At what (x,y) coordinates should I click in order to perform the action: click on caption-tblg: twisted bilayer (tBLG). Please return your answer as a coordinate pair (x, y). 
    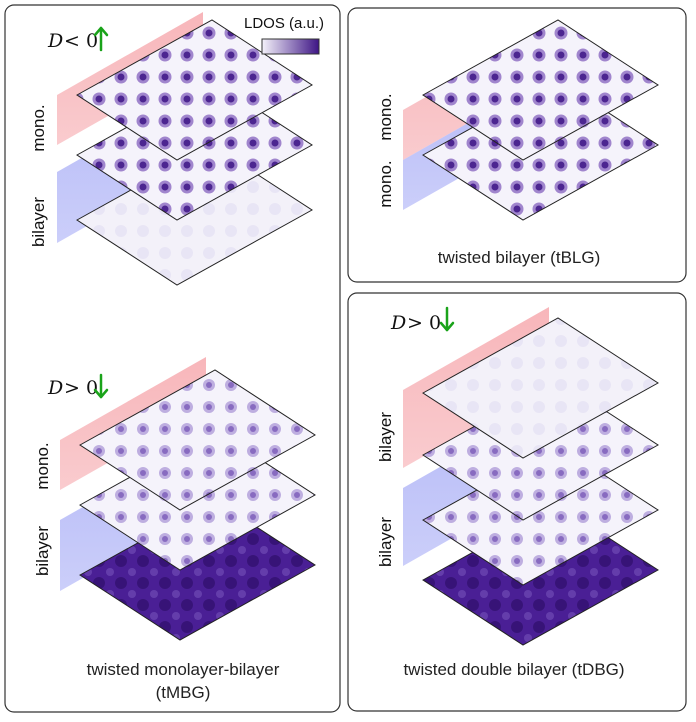
    Looking at the image, I should click on (519, 257).